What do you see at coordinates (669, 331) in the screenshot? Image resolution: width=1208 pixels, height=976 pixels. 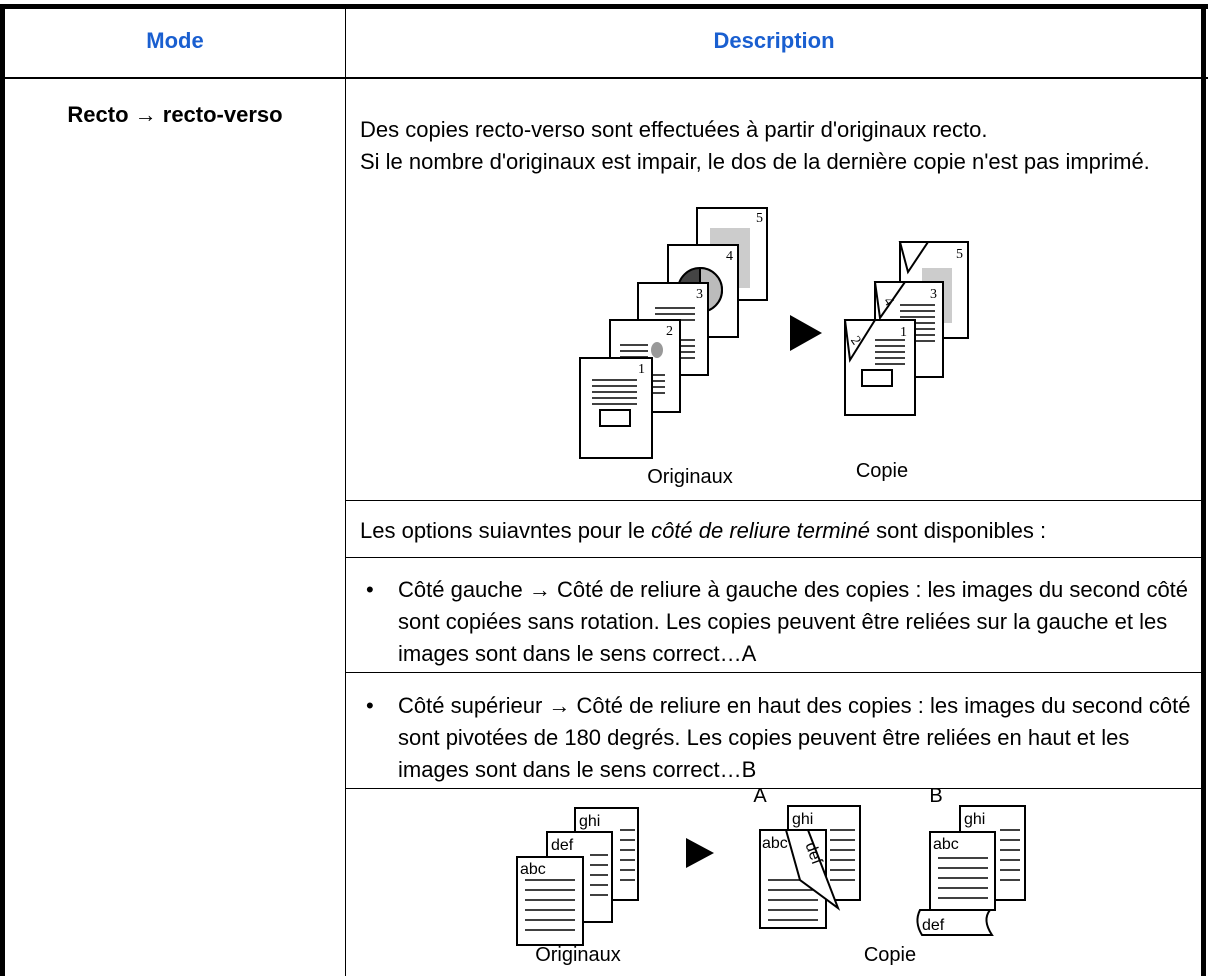 I see `page-number: 2` at bounding box center [669, 331].